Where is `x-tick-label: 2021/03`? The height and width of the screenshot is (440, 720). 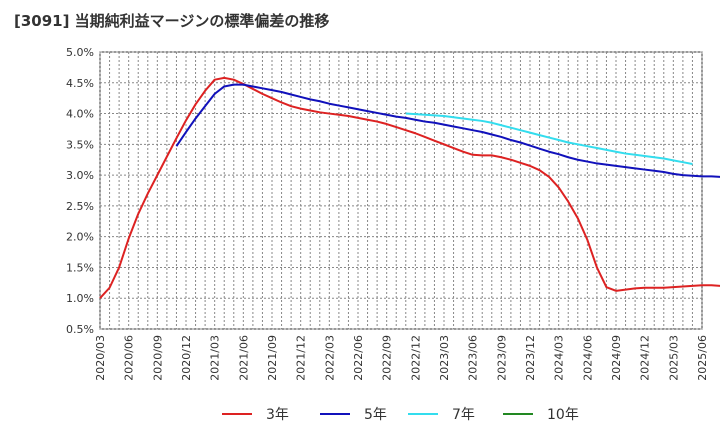
x-tick-label: 2021/03 is located at coordinates (215, 358).